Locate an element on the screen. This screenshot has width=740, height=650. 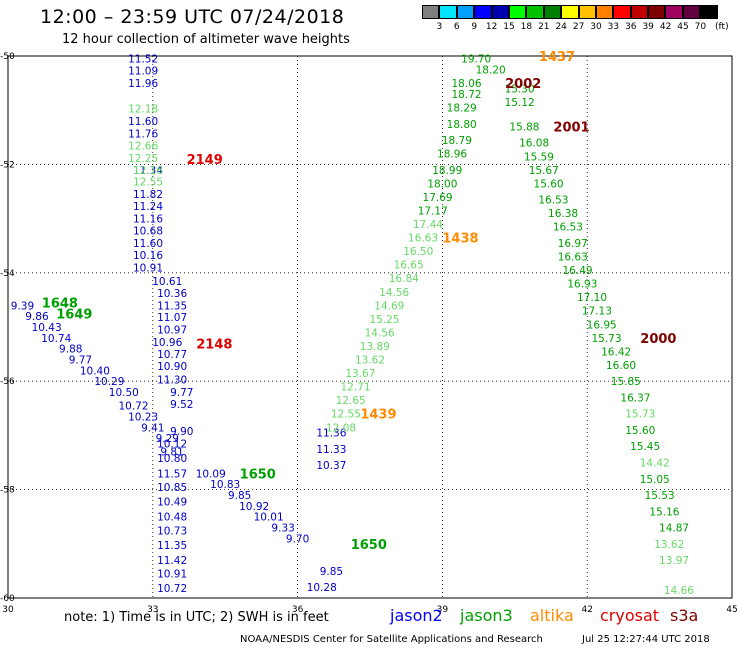
wave-height-value: 16.84 is located at coordinates (404, 279).